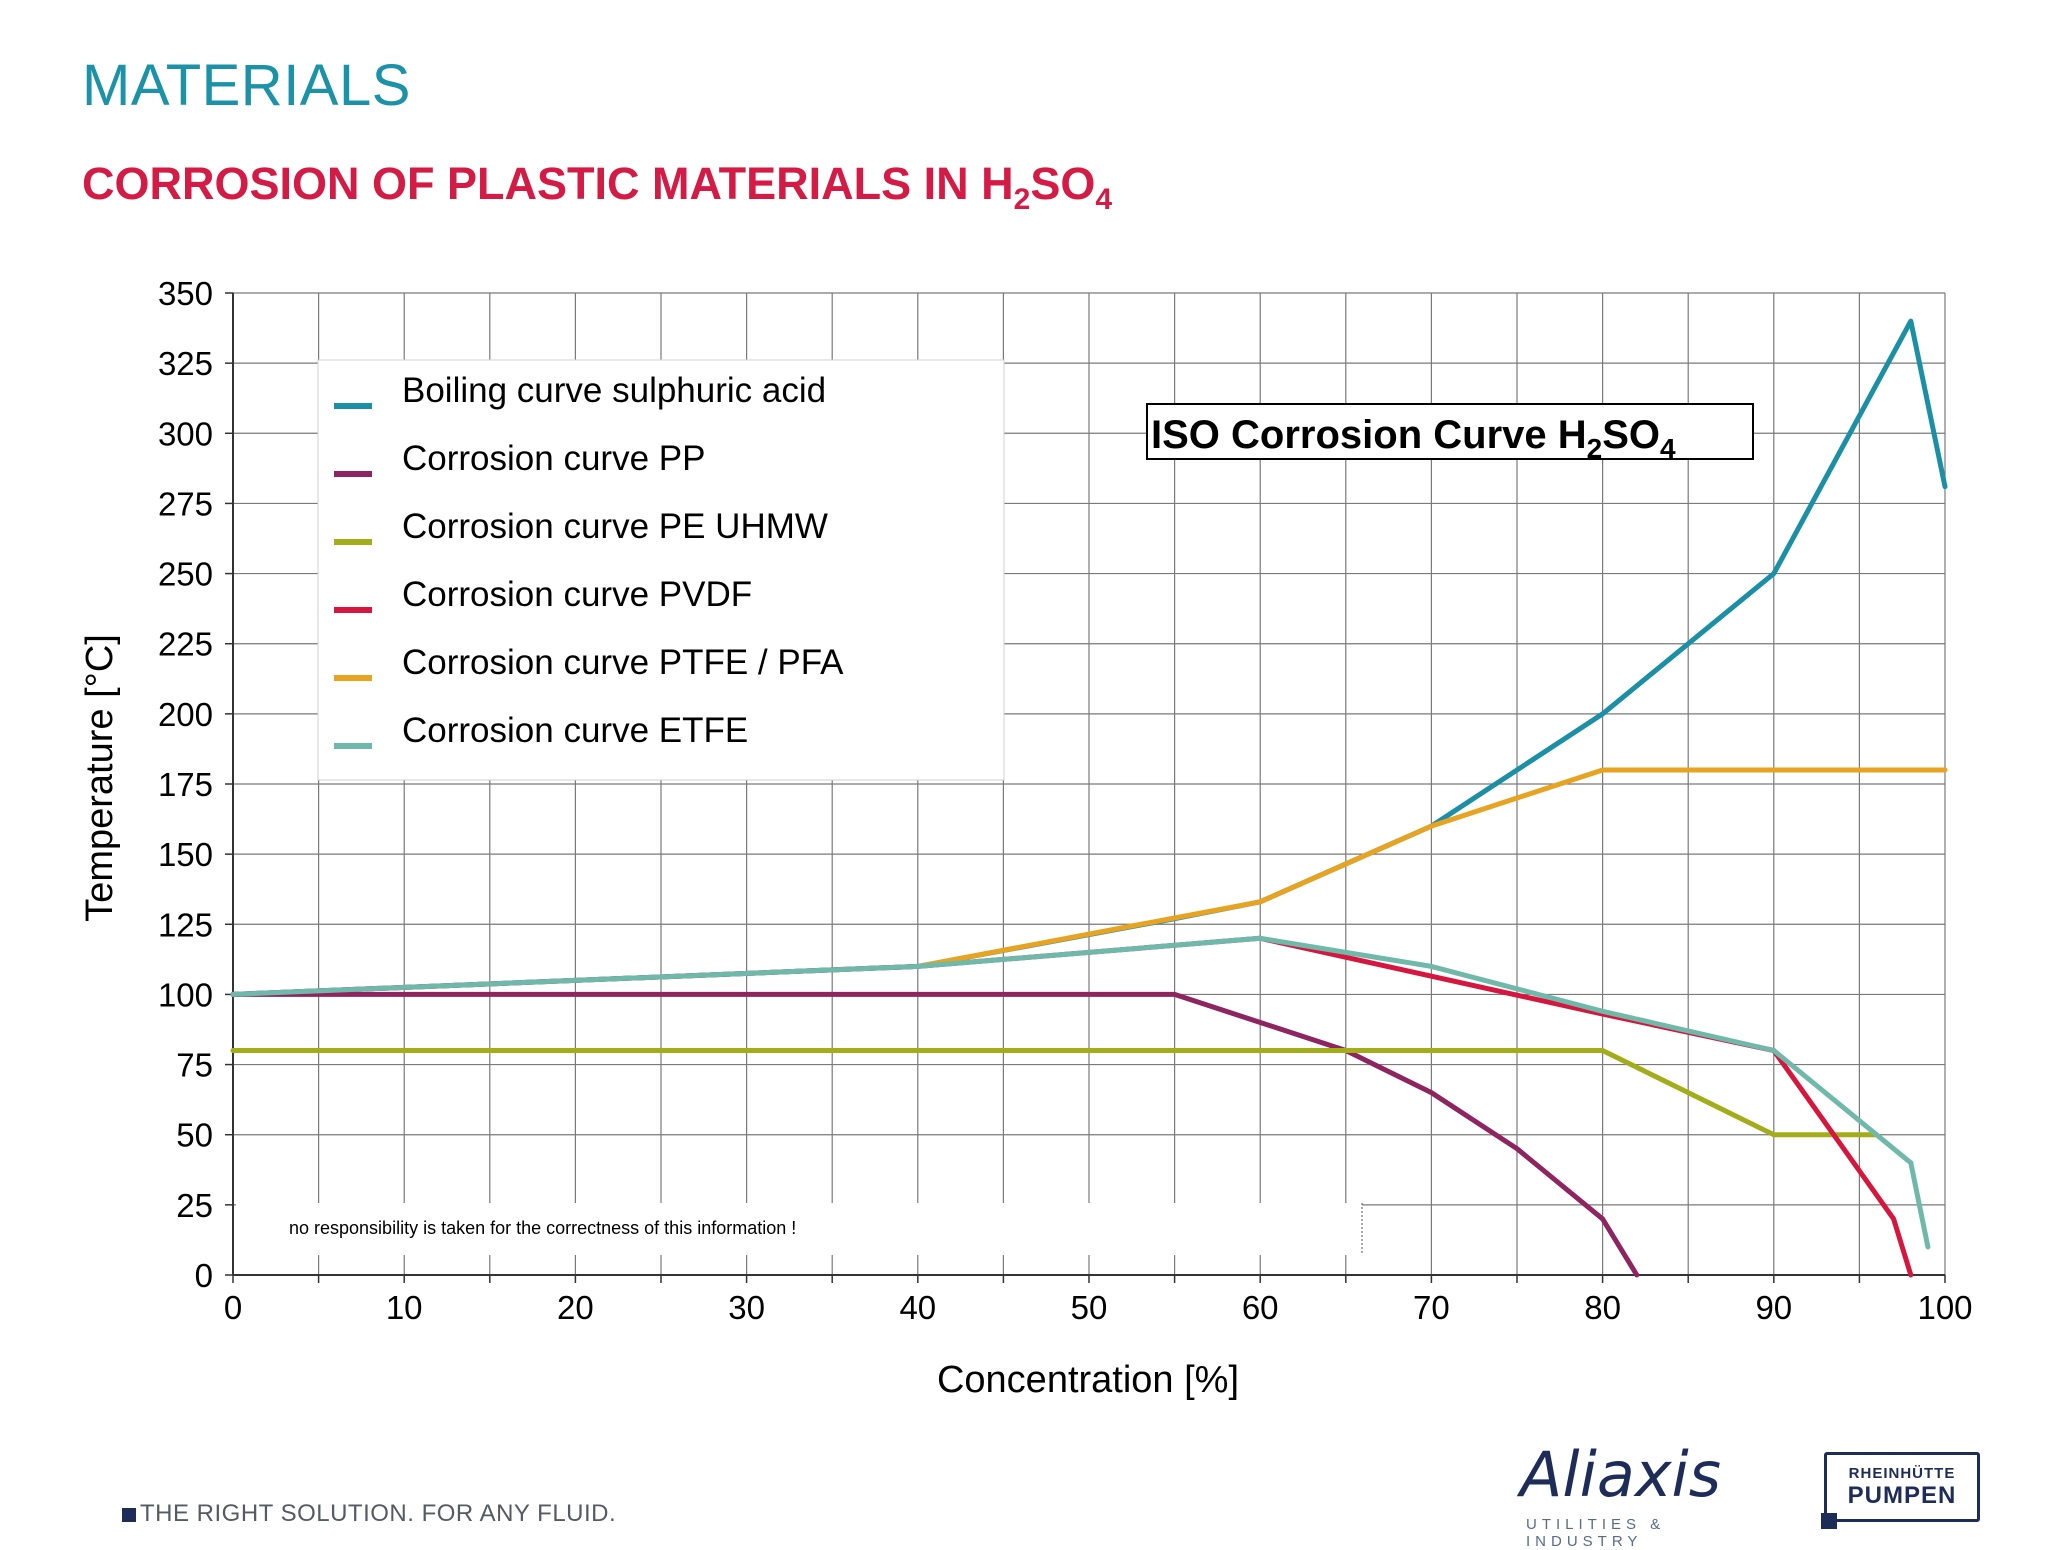 The width and height of the screenshot is (2048, 1550). I want to click on y-tick-label: 175, so click(185, 784).